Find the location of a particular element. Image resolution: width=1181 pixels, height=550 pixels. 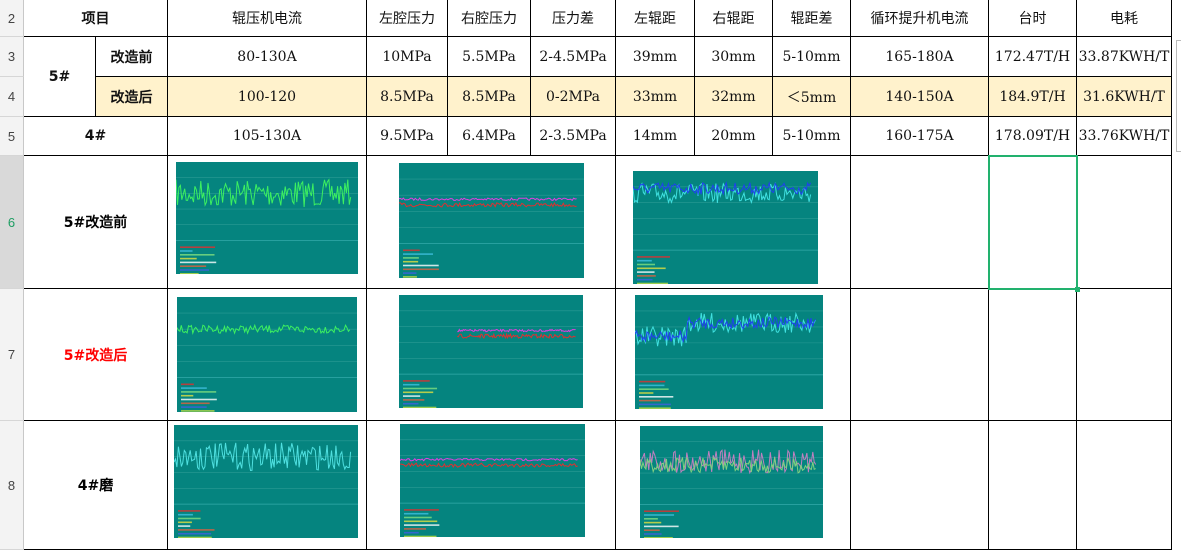

data-cell: 14mm is located at coordinates (655, 136).